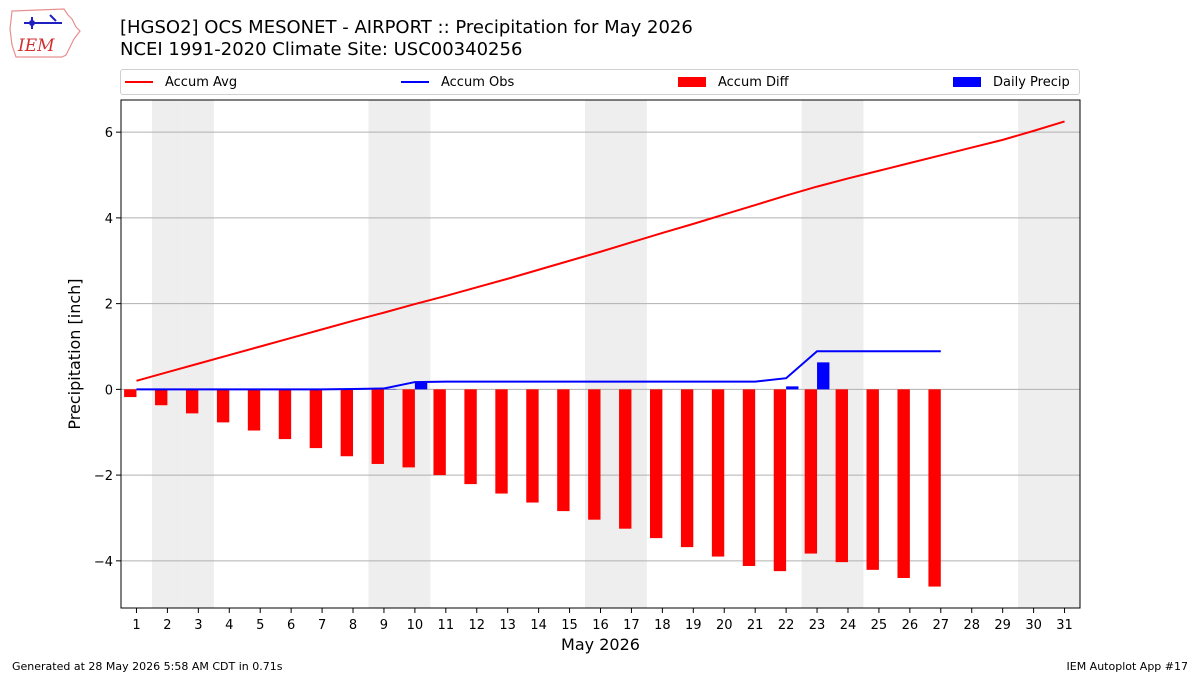  I want to click on y-axis-ticks: −4 −2 0 2 4 6, so click(107, 348).